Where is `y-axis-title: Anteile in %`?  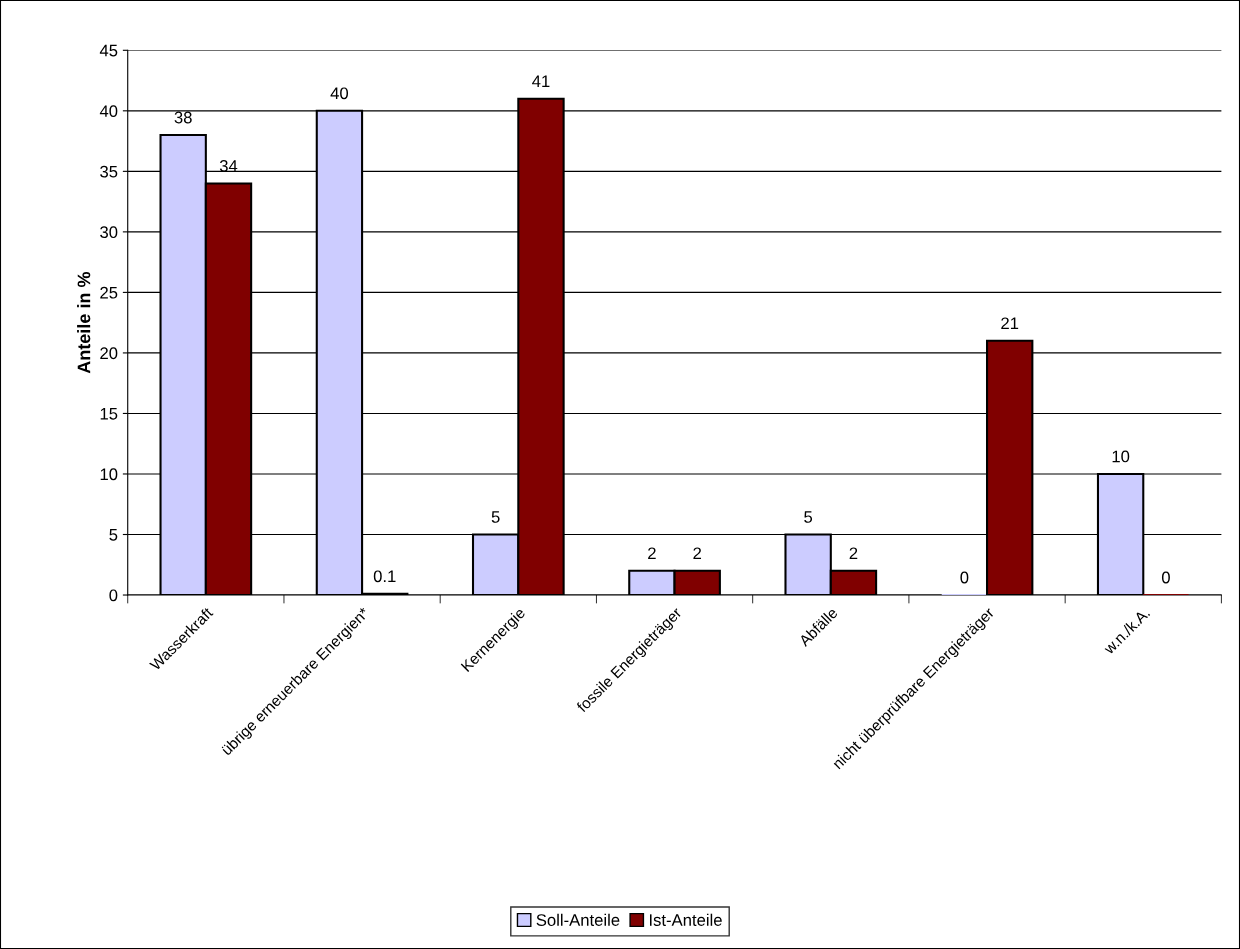 y-axis-title: Anteile in % is located at coordinates (84, 322).